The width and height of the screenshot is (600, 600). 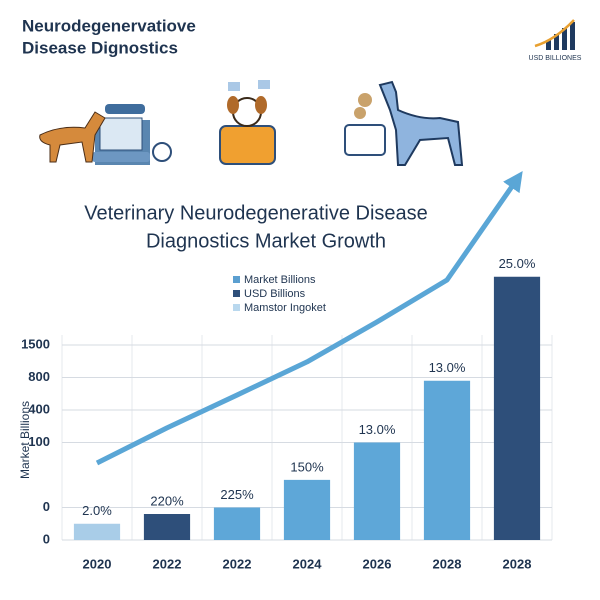 What do you see at coordinates (266, 241) in the screenshot?
I see `chart-title: Diagnostics Market Growth` at bounding box center [266, 241].